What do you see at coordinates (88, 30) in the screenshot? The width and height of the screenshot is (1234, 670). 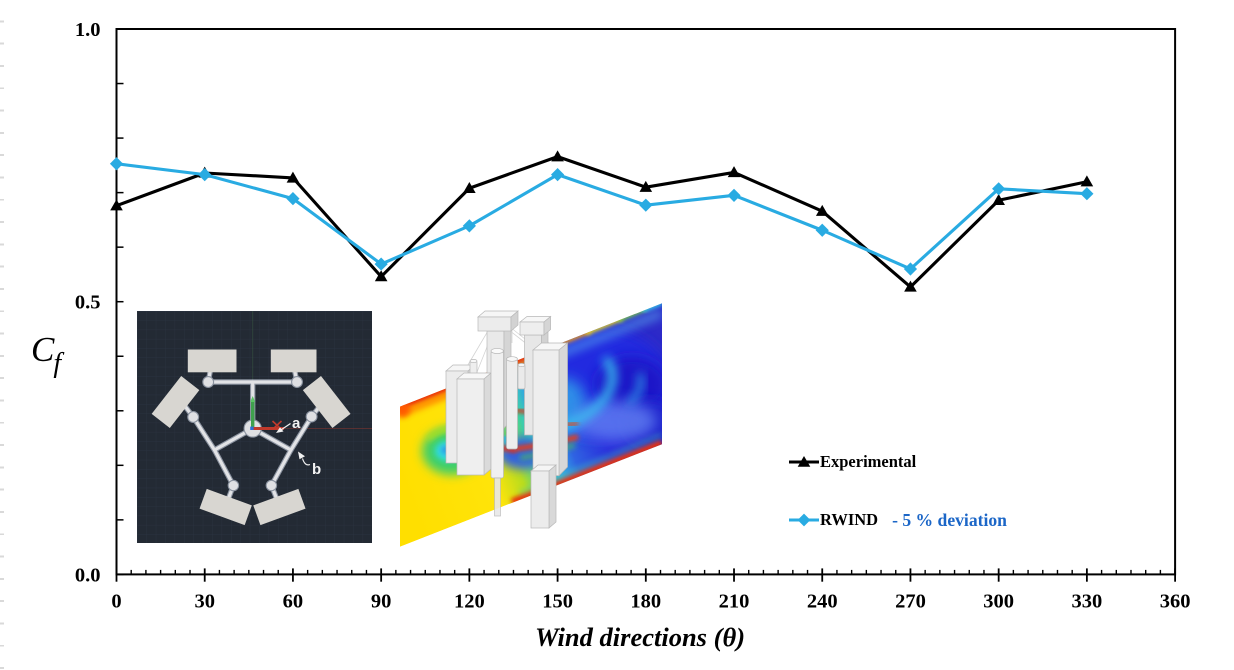 I see `y-tick-label: 1.0` at bounding box center [88, 30].